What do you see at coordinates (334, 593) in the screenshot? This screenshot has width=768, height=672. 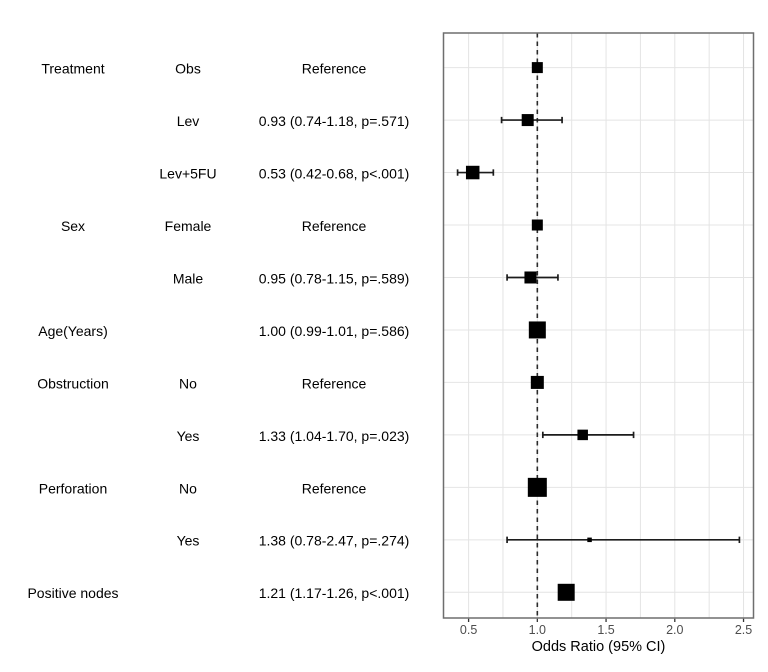 I see `row-estimate-label: 1.21 (1.17-1.26, p<.001)` at bounding box center [334, 593].